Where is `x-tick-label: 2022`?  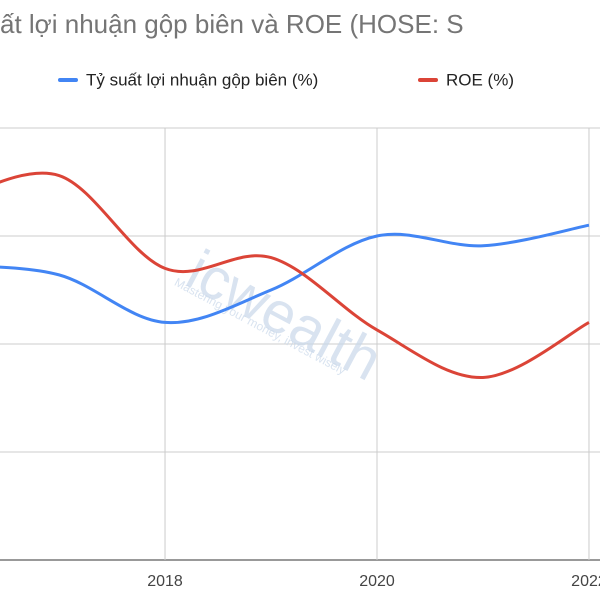 x-tick-label: 2022 is located at coordinates (585, 581).